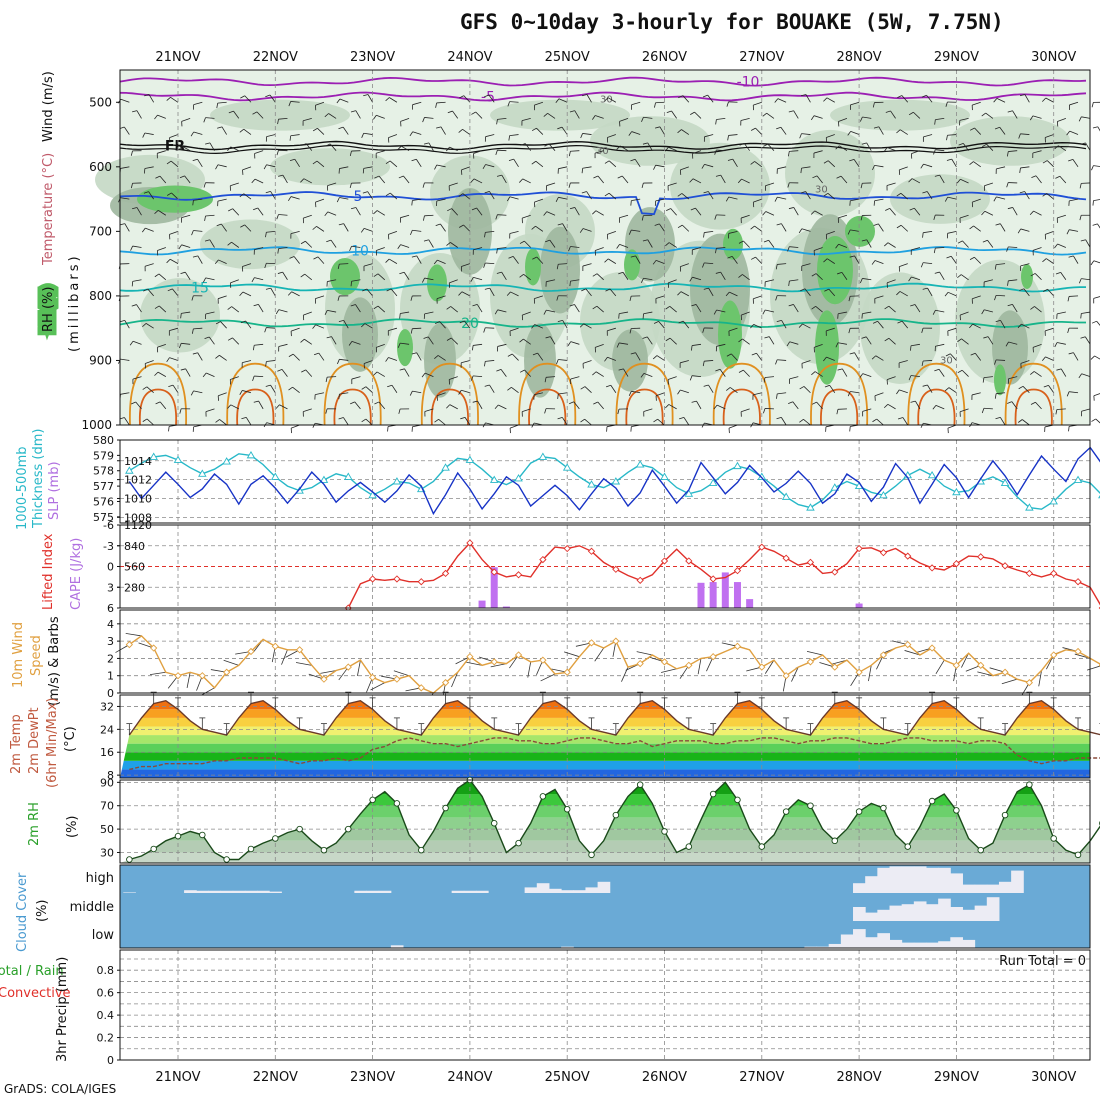  I want to click on upper-temp-label: Temperature (°C), so click(48, 209).